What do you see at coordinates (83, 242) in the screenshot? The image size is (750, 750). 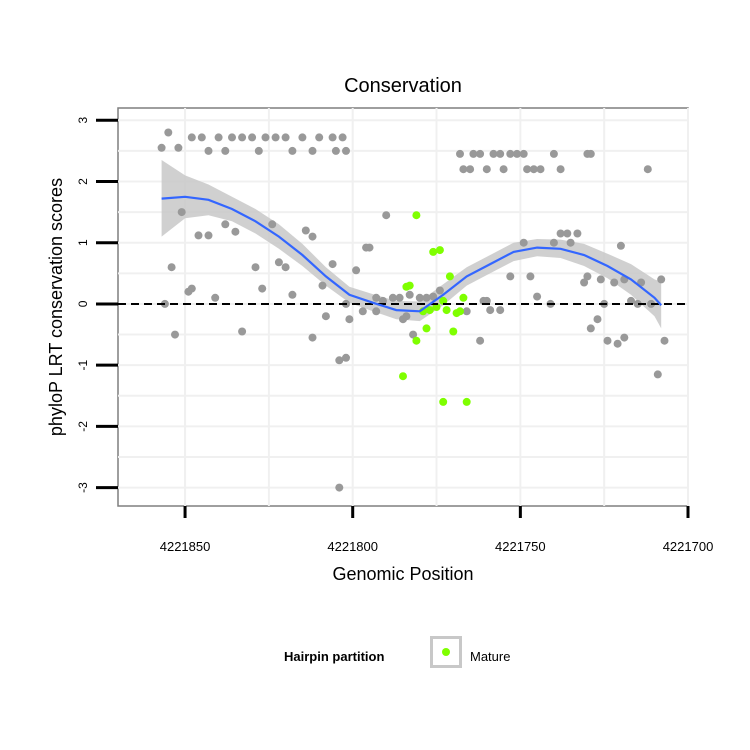 I see `y-tick-label: 1` at bounding box center [83, 242].